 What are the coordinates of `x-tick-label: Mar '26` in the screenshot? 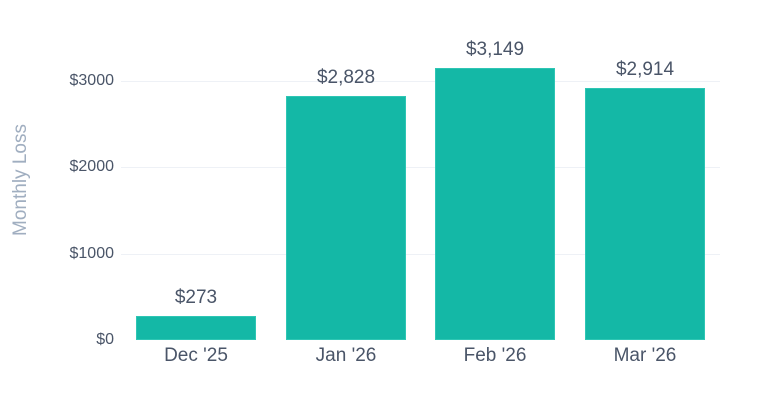 It's located at (645, 355).